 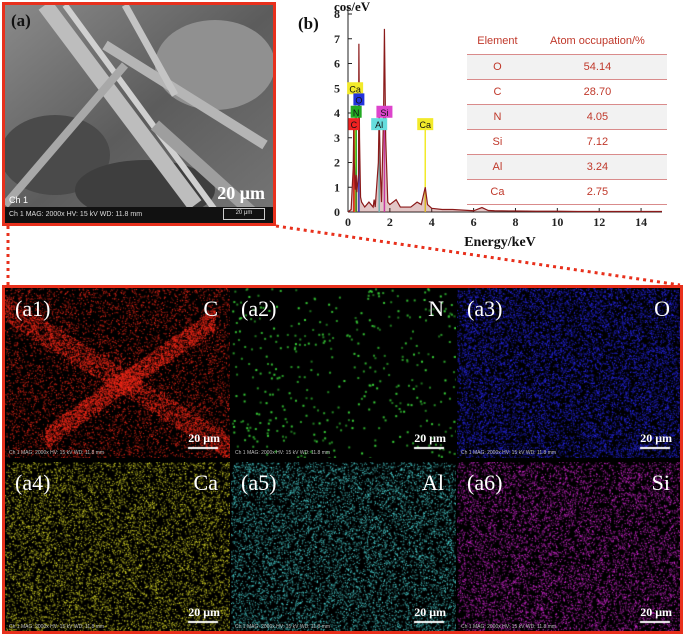 What do you see at coordinates (641, 222) in the screenshot?
I see `x-tick-label: 14` at bounding box center [641, 222].